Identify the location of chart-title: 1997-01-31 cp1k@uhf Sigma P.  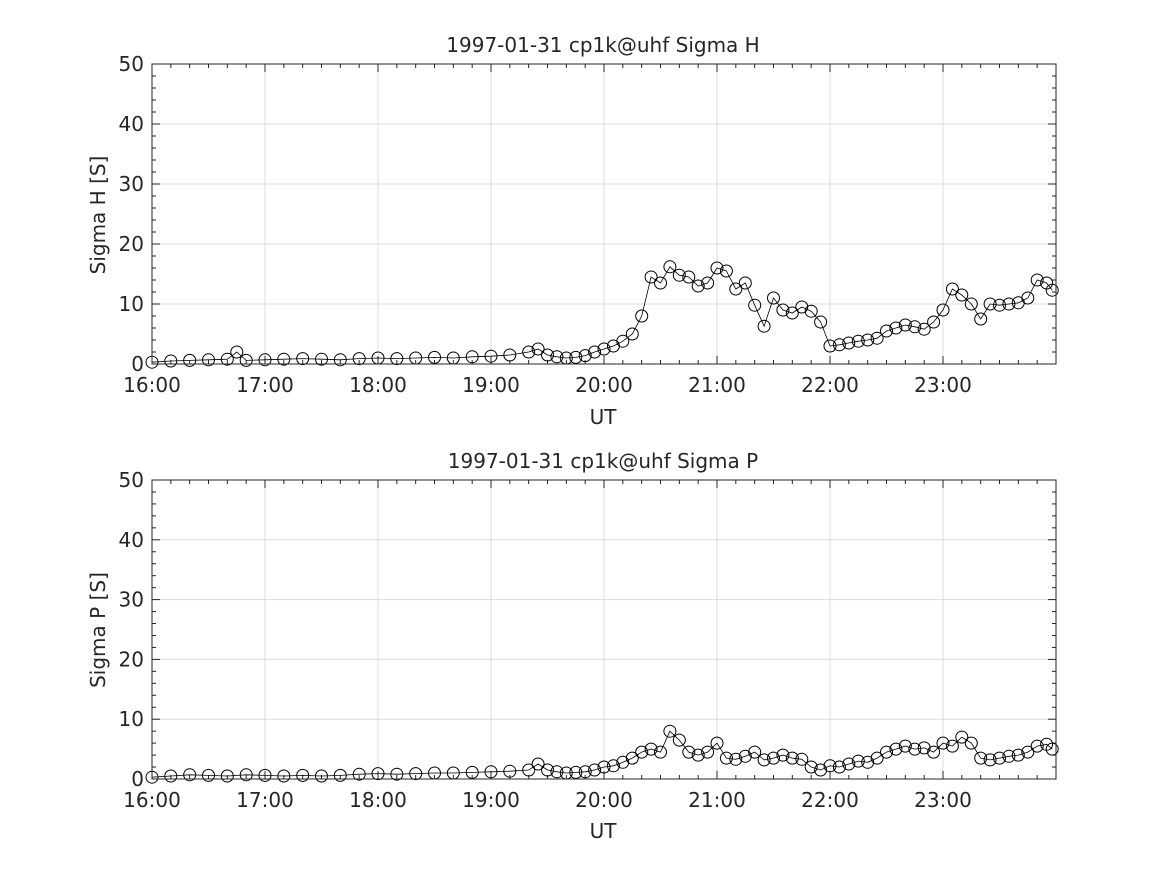
(603, 461).